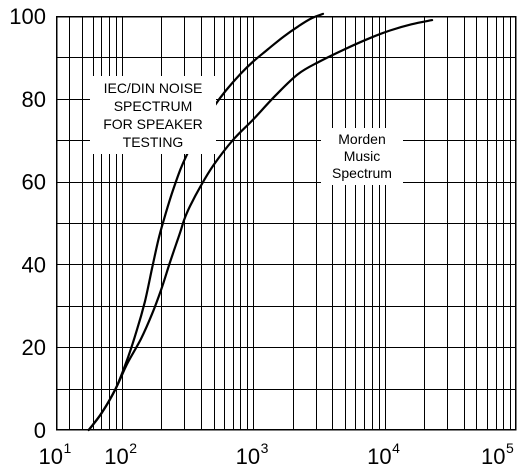 This screenshot has height=468, width=520. I want to click on annotation-line: Music, so click(362, 156).